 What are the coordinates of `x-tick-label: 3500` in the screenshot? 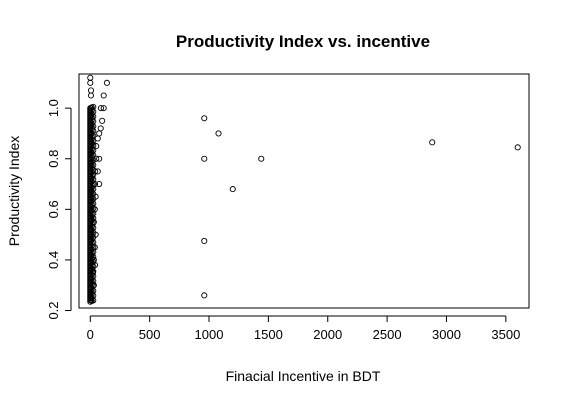 It's located at (505, 334).